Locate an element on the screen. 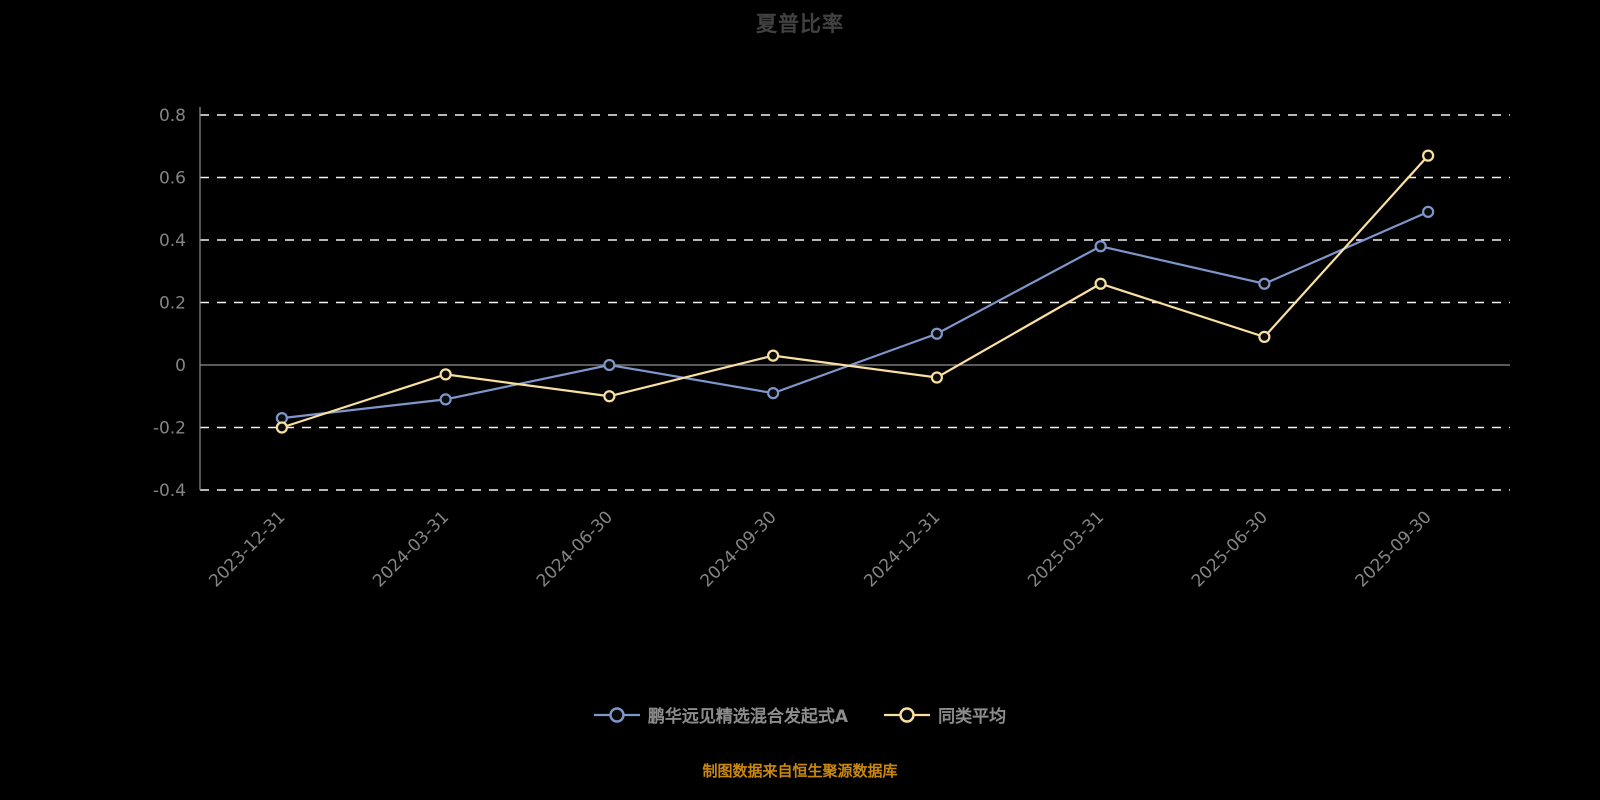 The width and height of the screenshot is (1600, 800). chart-title: 夏普比率 is located at coordinates (800, 24).